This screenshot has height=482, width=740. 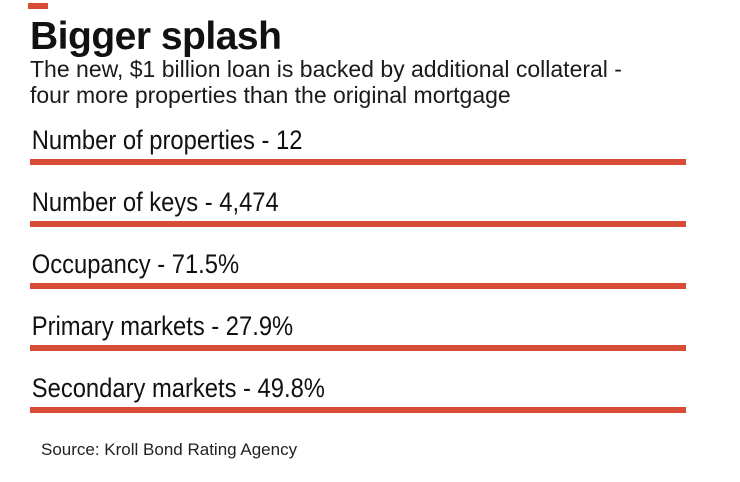 I want to click on chart-title: Bigger splash, so click(x=156, y=36).